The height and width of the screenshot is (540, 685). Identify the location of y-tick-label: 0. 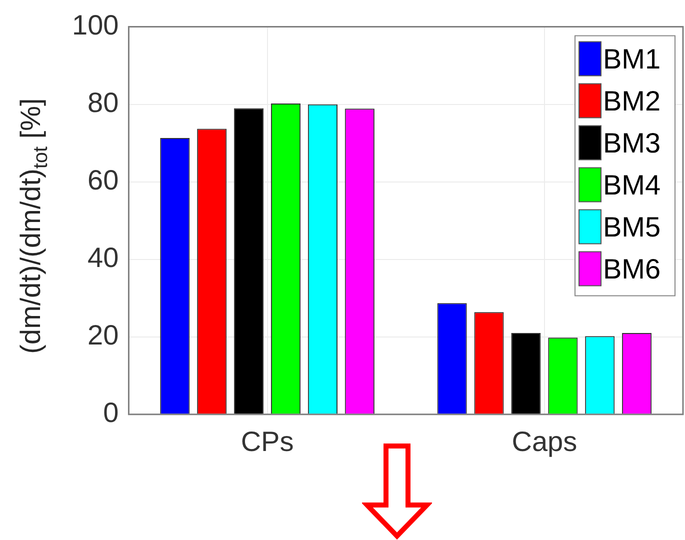
(111, 412).